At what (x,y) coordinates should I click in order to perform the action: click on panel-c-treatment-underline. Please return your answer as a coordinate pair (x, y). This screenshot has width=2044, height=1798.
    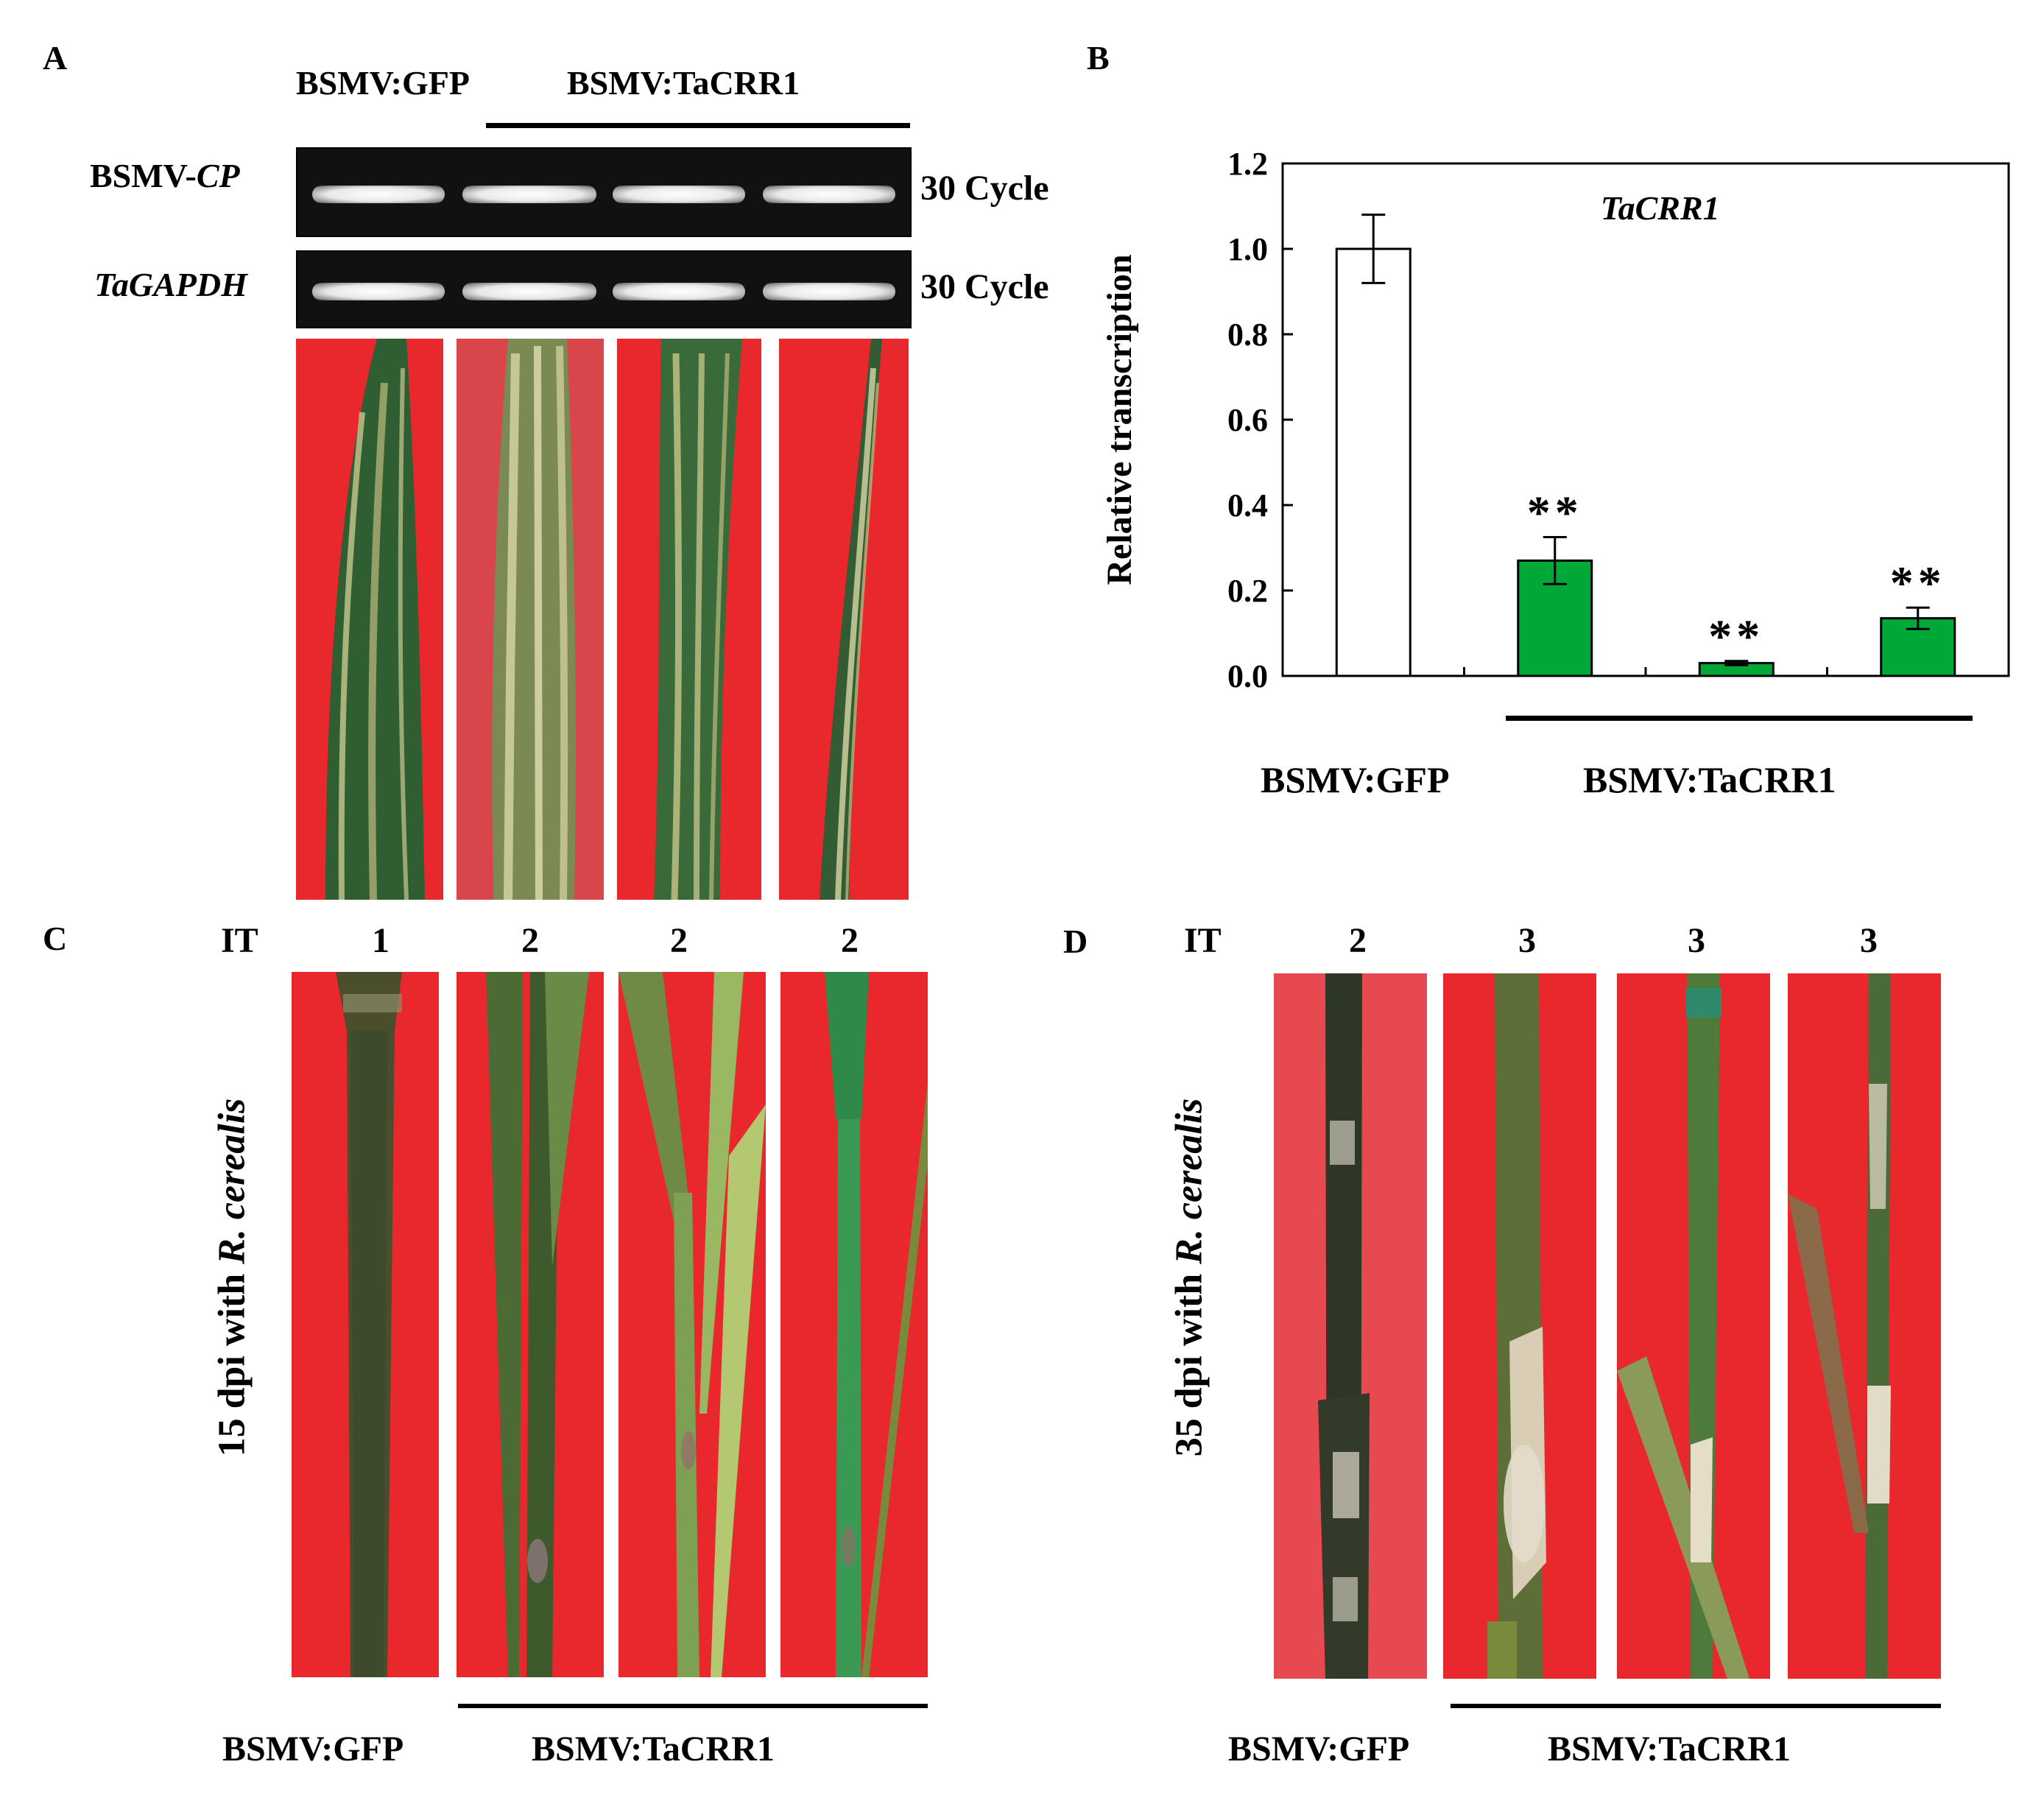
    Looking at the image, I should click on (693, 1706).